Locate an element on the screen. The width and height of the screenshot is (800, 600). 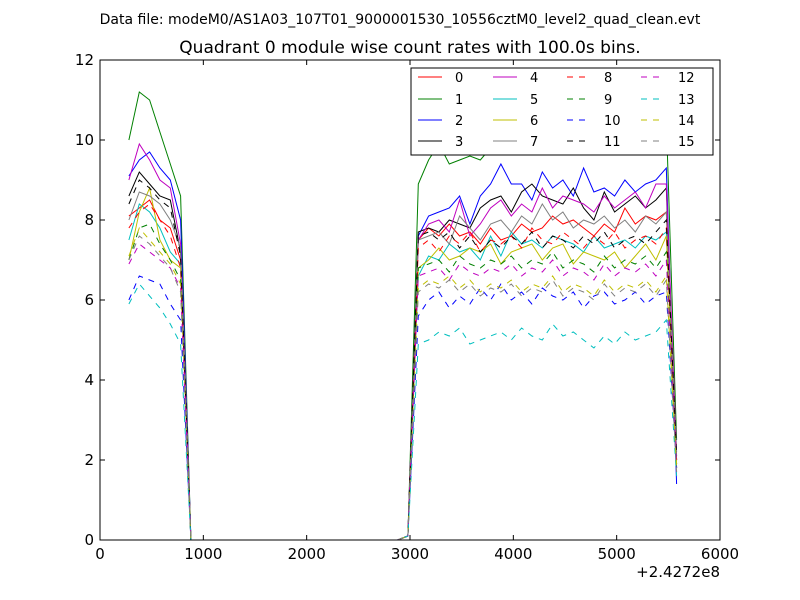
legend-label-15: 15 is located at coordinates (686, 142).